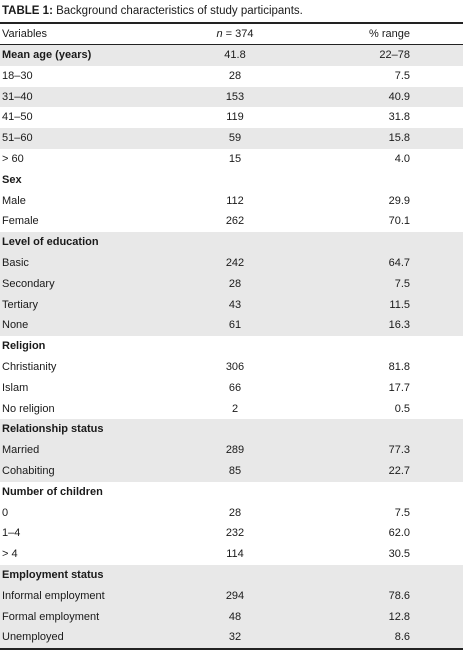  I want to click on percent-value: 15.8, so click(399, 138).